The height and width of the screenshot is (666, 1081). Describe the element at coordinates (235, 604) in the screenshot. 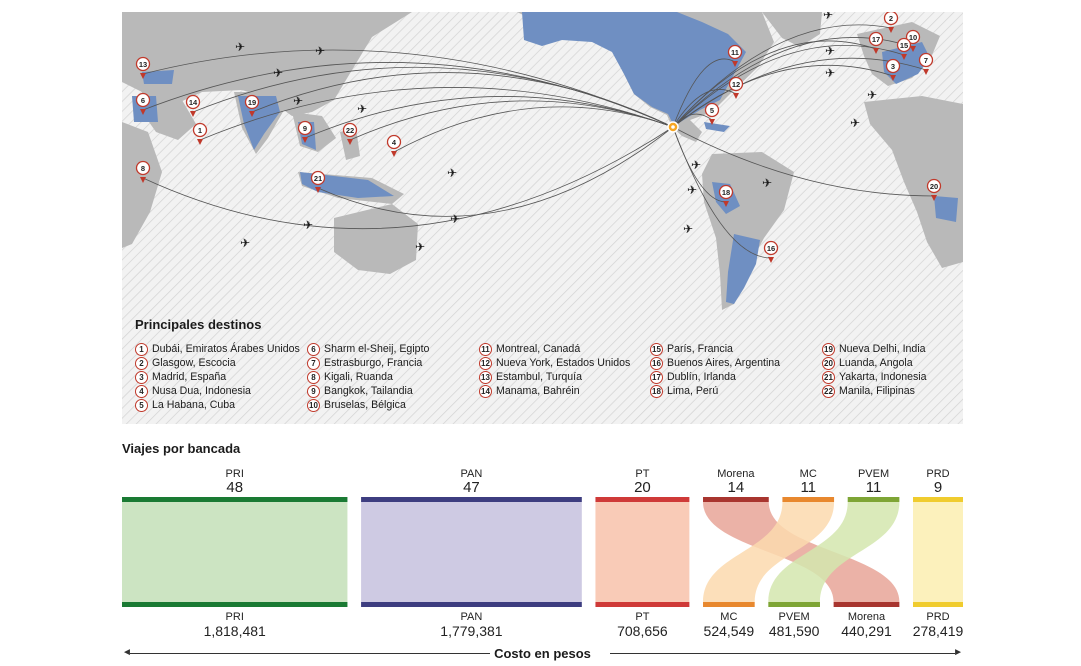

I see `cost-bar-pri` at that location.